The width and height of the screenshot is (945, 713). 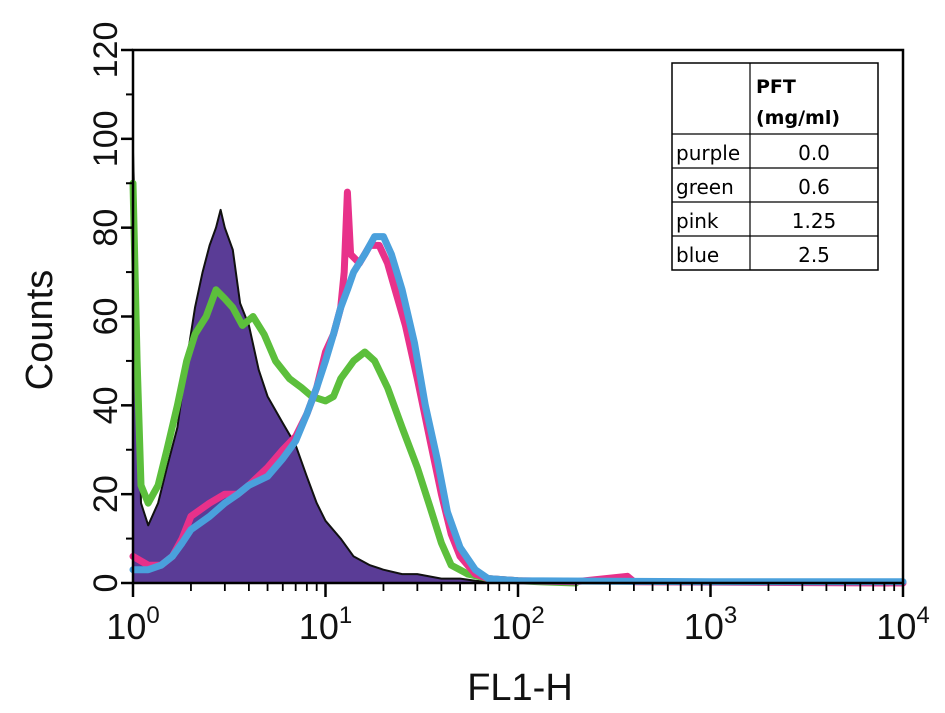 I want to click on x-tick-label: 10³, so click(x=710, y=624).